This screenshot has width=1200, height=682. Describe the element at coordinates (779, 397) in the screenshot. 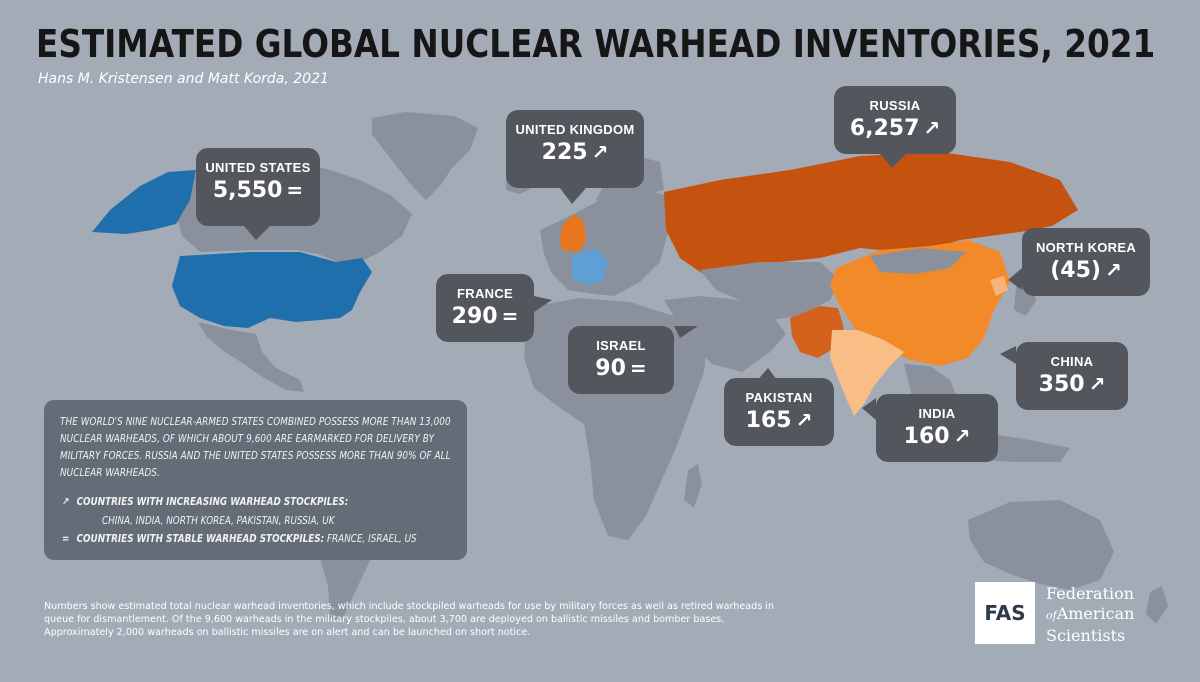

I see `callout-name: PAKISTAN` at that location.